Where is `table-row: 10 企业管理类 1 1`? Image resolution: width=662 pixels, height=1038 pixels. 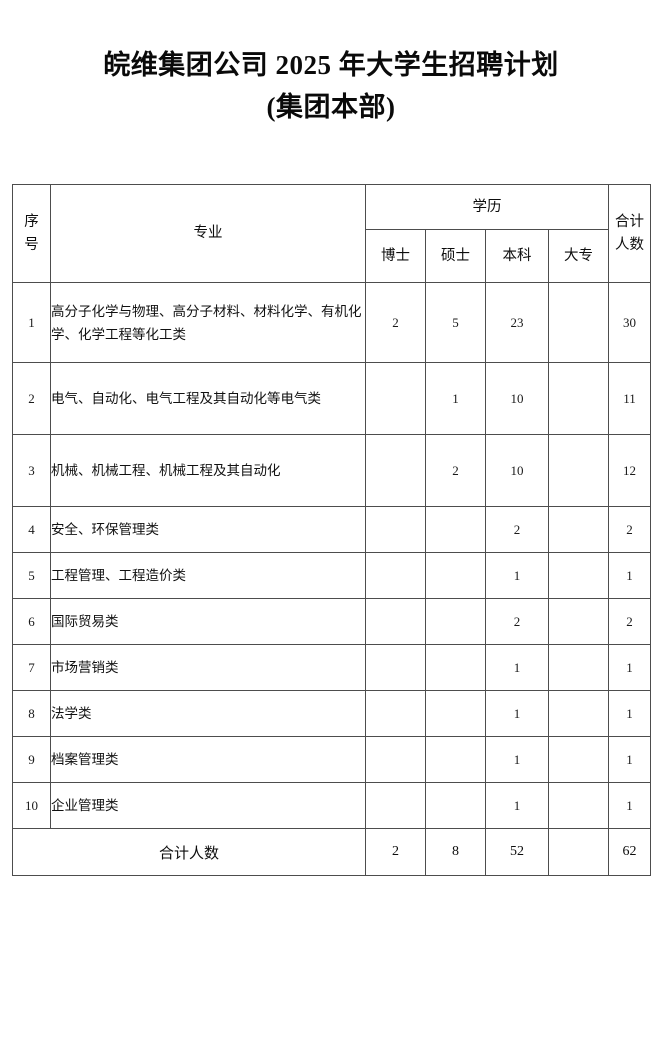 table-row: 10 企业管理类 1 1 is located at coordinates (331, 805).